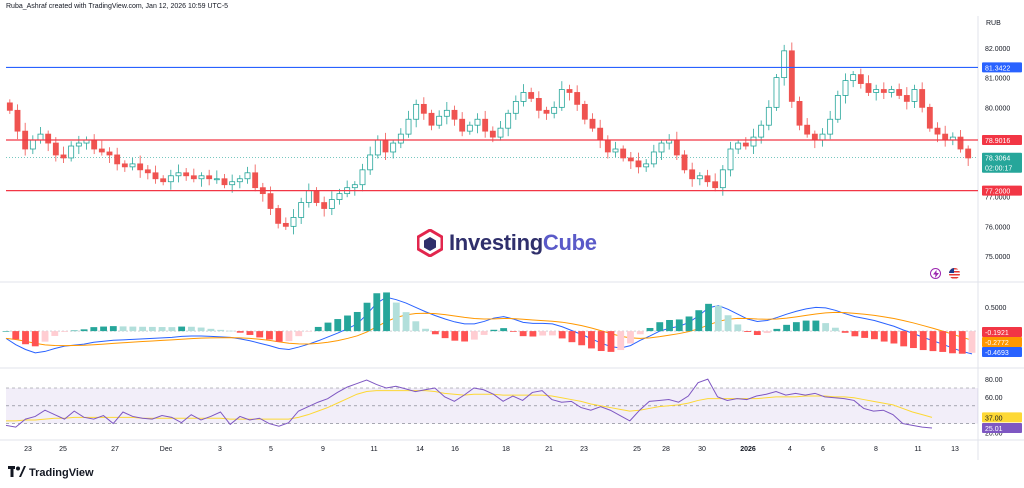 Image resolution: width=1024 pixels, height=488 pixels. I want to click on price-tick-label: 75.0000, so click(997, 257).